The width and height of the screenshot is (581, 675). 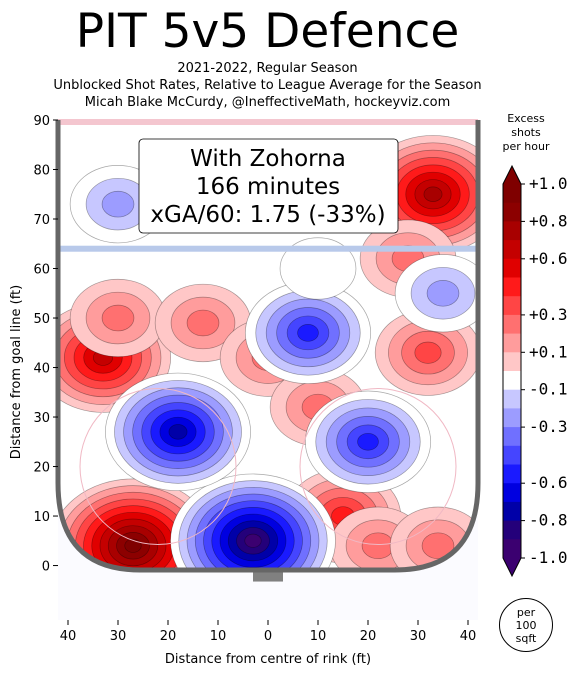 I want to click on x-tick-label: 0, so click(x=268, y=636).